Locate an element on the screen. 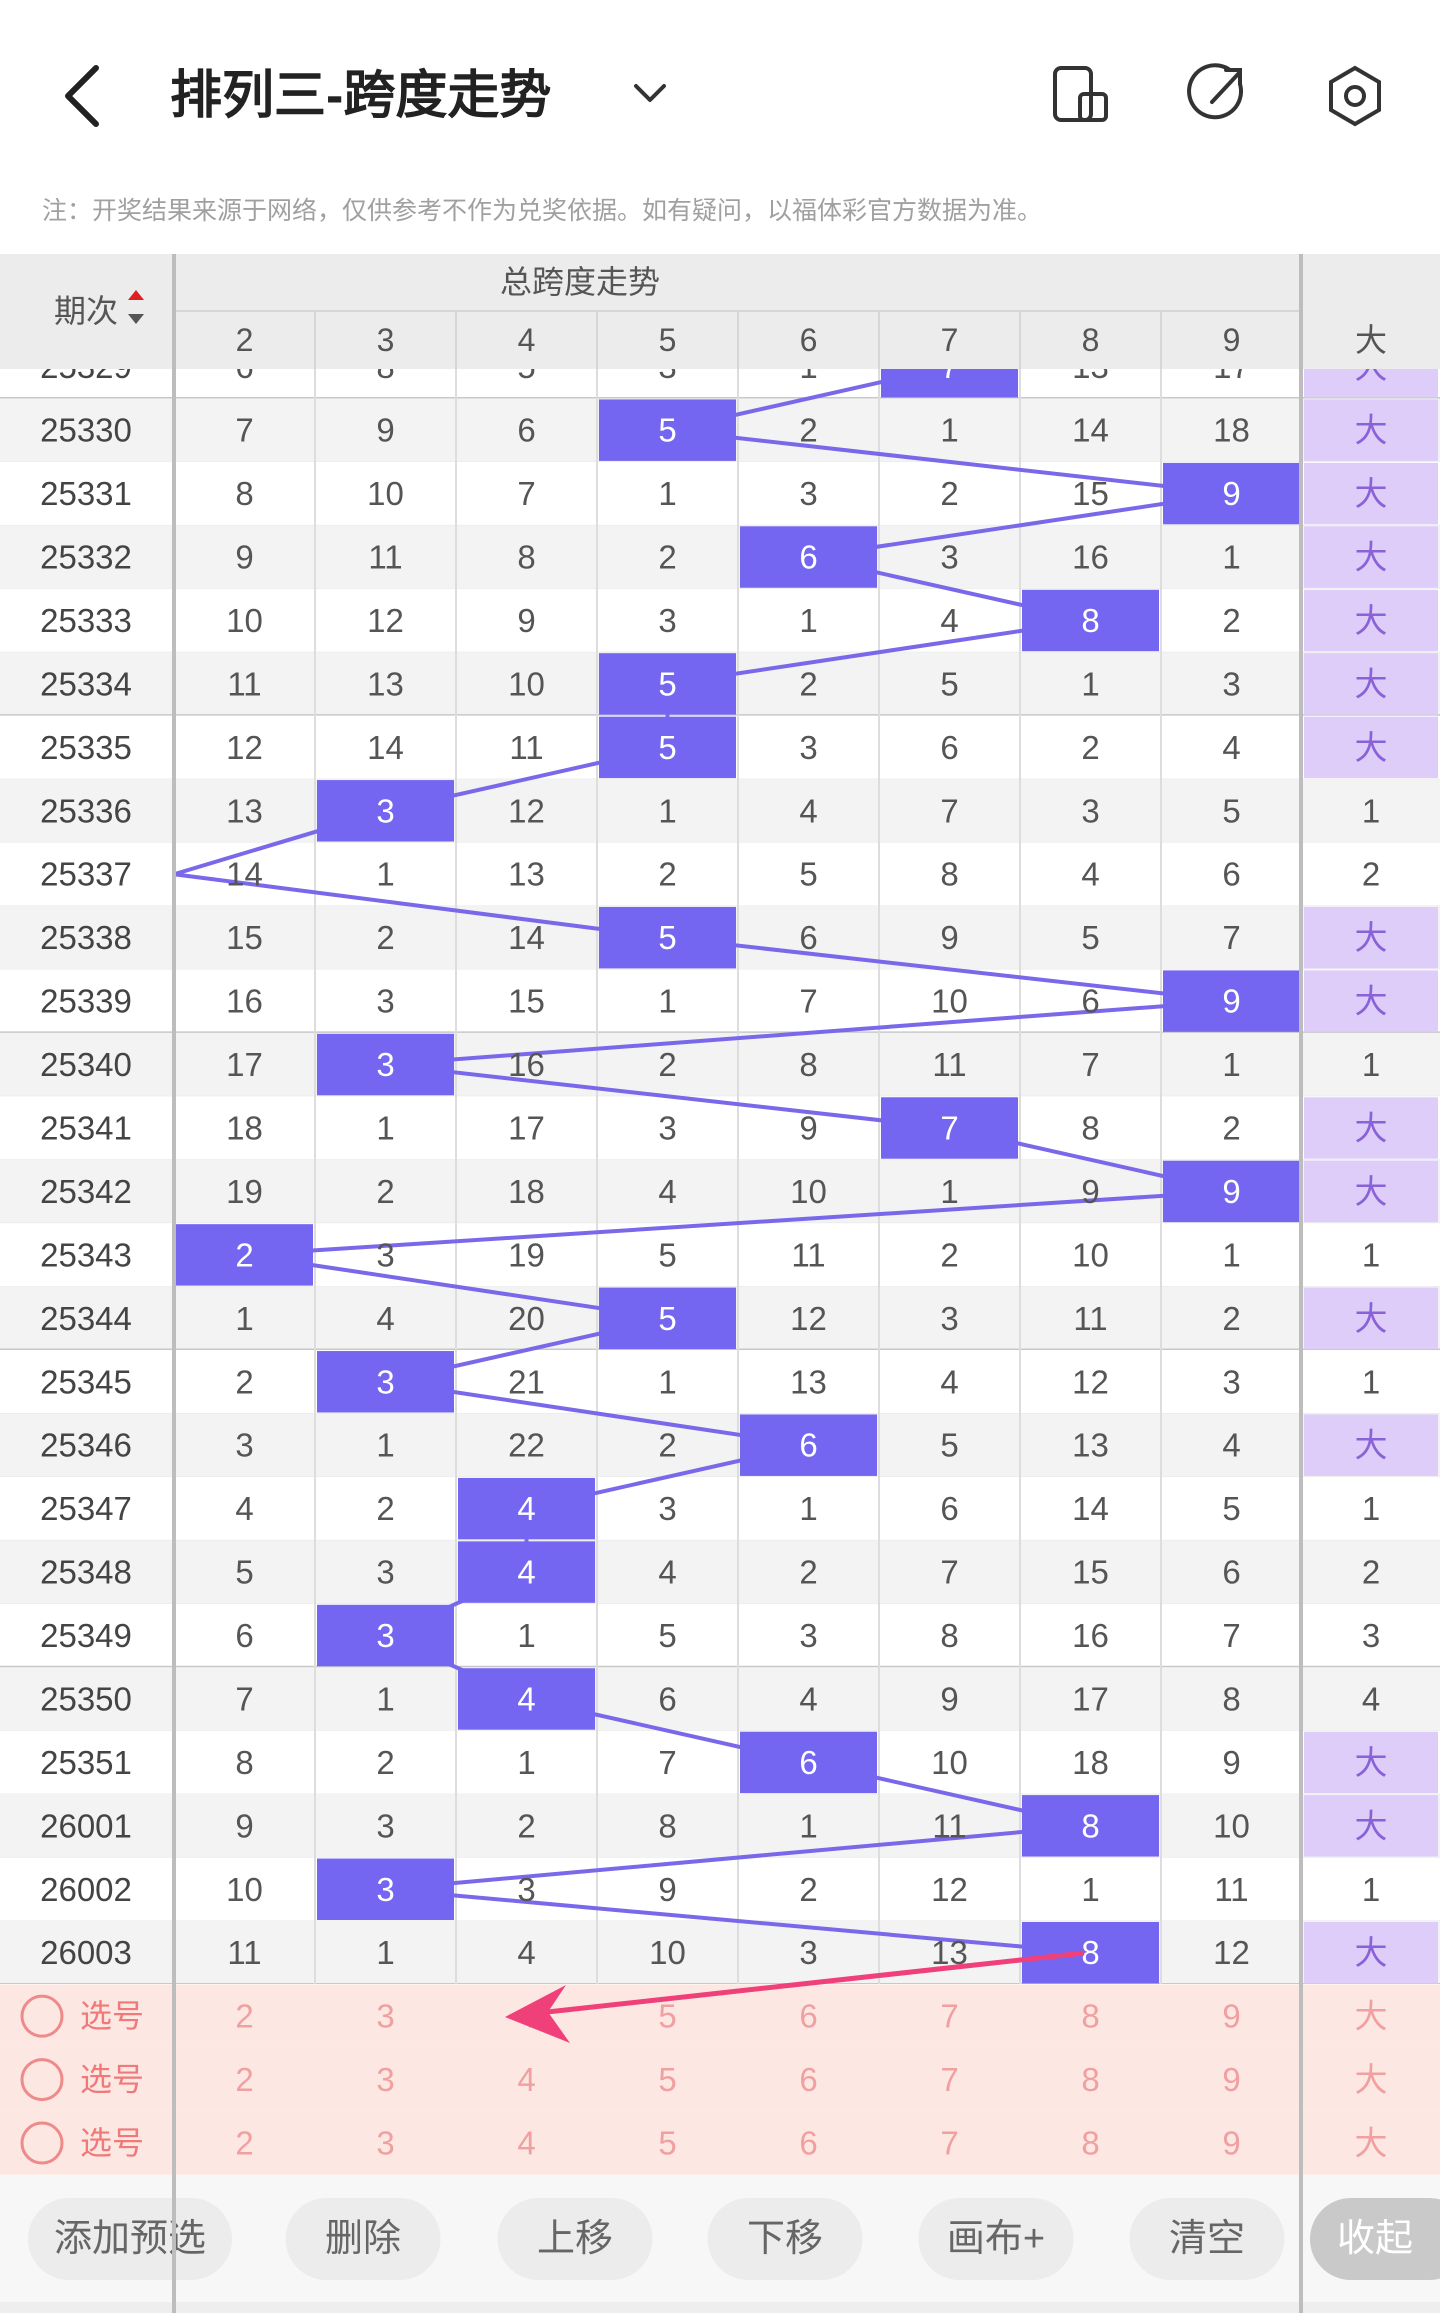 Image resolution: width=1440 pixels, height=2313 pixels. cell-value: 13 is located at coordinates (808, 1381).